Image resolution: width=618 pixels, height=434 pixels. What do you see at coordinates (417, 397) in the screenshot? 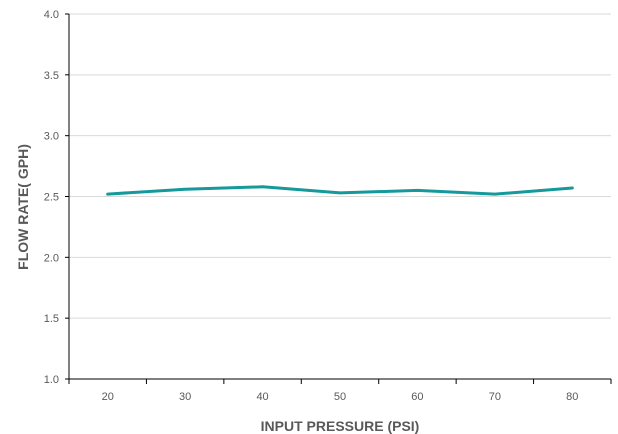
I see `x-tick-label: 60` at bounding box center [417, 397].